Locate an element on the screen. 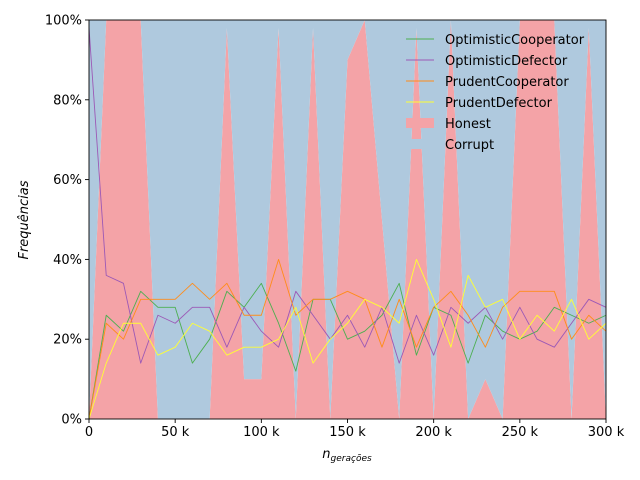 Image resolution: width=640 pixels, height=480 pixels. x-axis-label-subscript: gerações is located at coordinates (351, 459).